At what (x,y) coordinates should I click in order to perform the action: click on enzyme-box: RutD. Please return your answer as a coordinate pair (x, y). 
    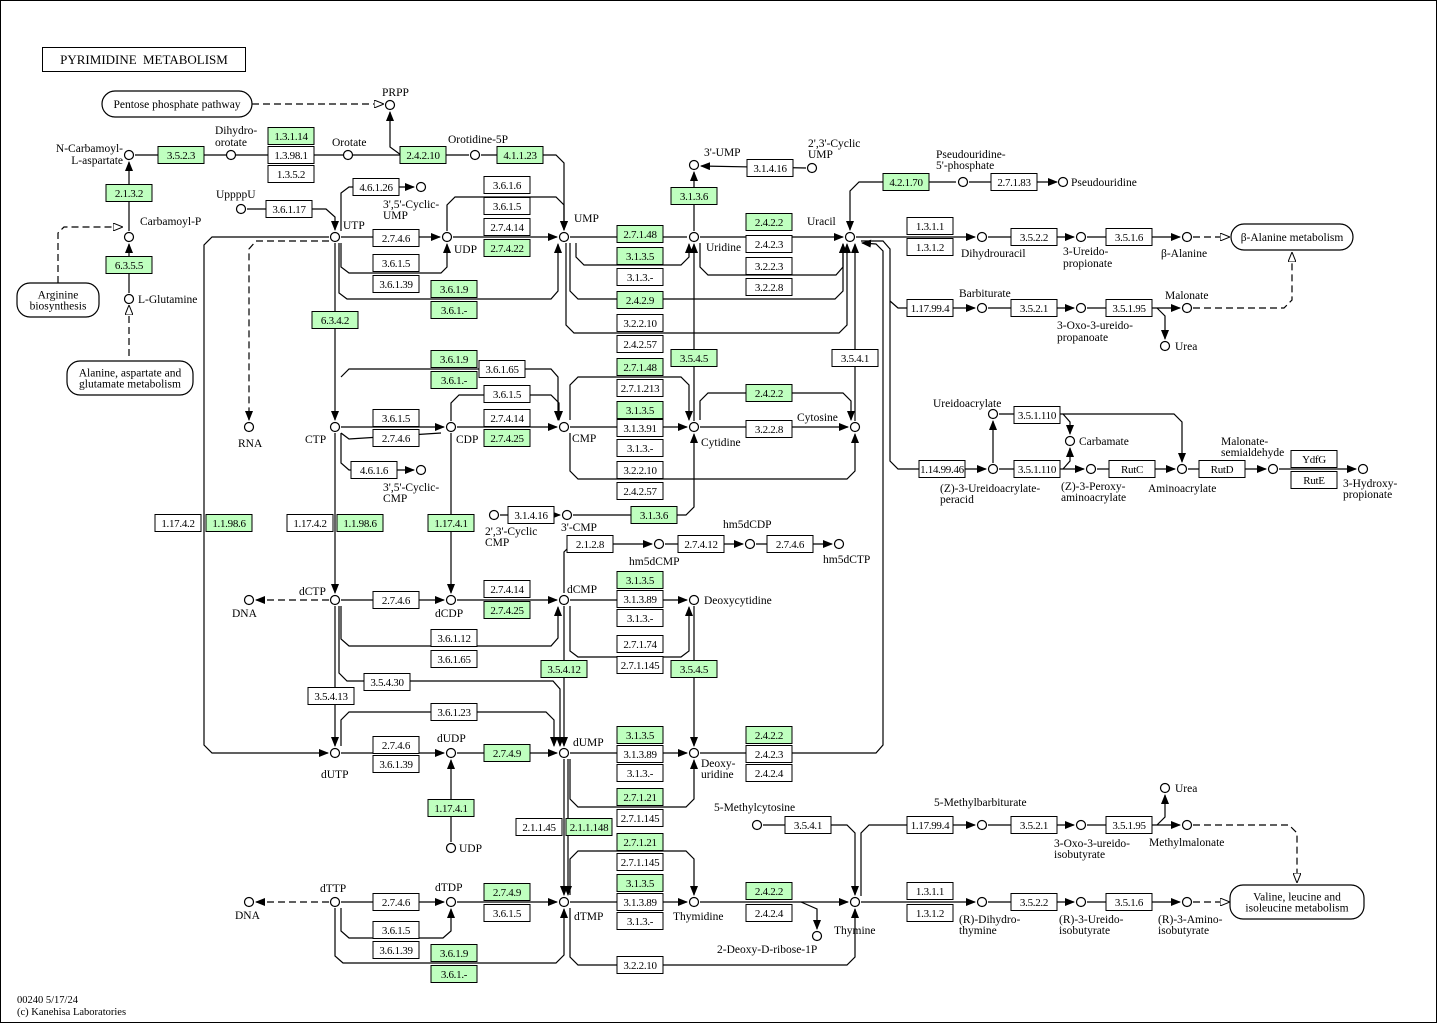
    Looking at the image, I should click on (1222, 469).